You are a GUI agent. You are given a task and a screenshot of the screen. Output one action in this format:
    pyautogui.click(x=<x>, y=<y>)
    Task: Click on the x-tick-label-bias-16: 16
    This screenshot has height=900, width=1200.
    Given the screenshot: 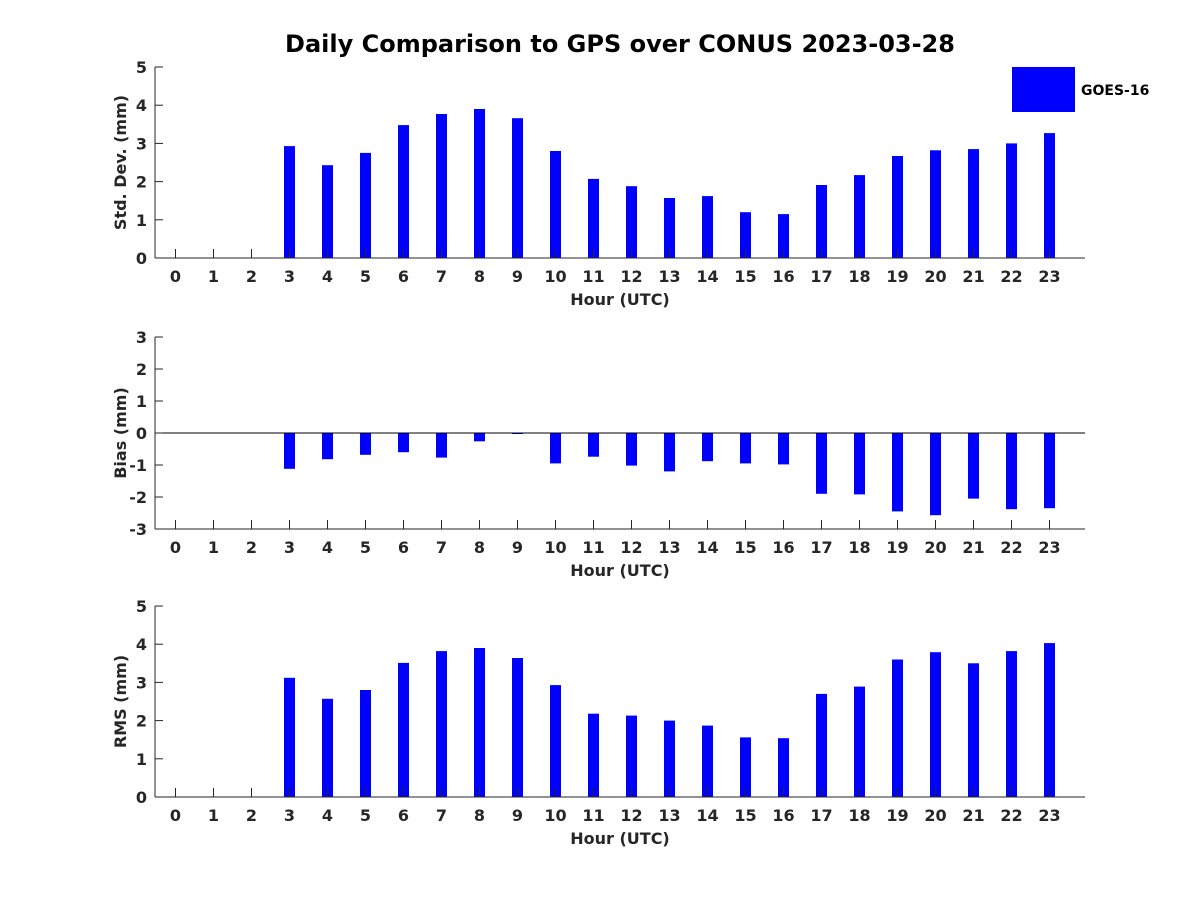 What is the action you would take?
    pyautogui.click(x=783, y=547)
    